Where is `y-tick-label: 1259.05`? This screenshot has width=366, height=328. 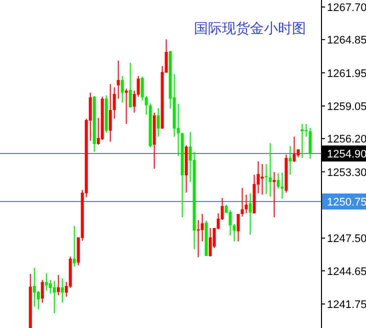
y-tick-label: 1259.05 is located at coordinates (346, 106).